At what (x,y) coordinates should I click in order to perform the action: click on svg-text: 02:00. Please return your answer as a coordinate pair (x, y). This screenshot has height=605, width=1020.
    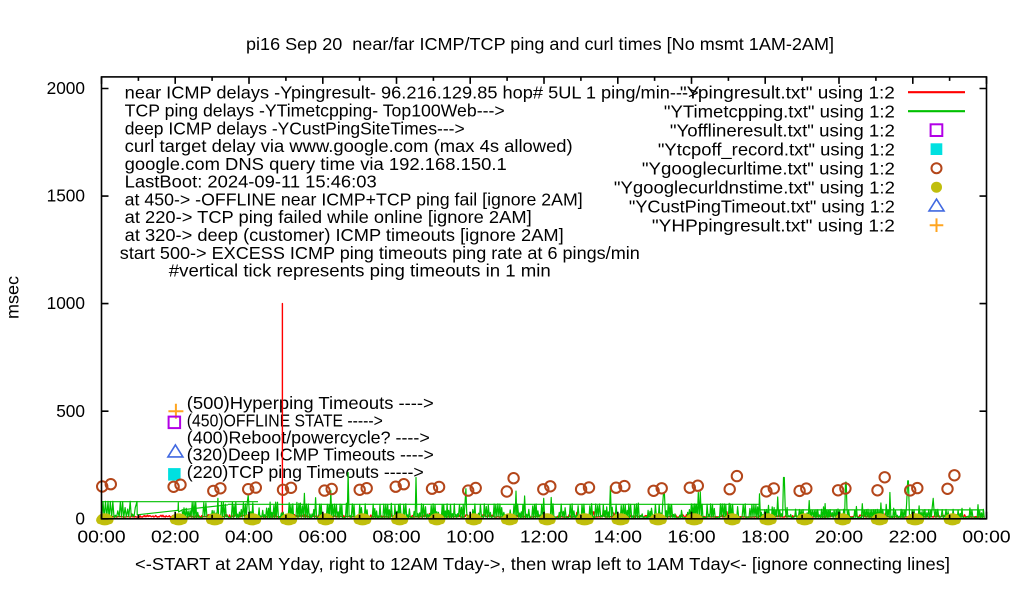
    Looking at the image, I should click on (175, 537).